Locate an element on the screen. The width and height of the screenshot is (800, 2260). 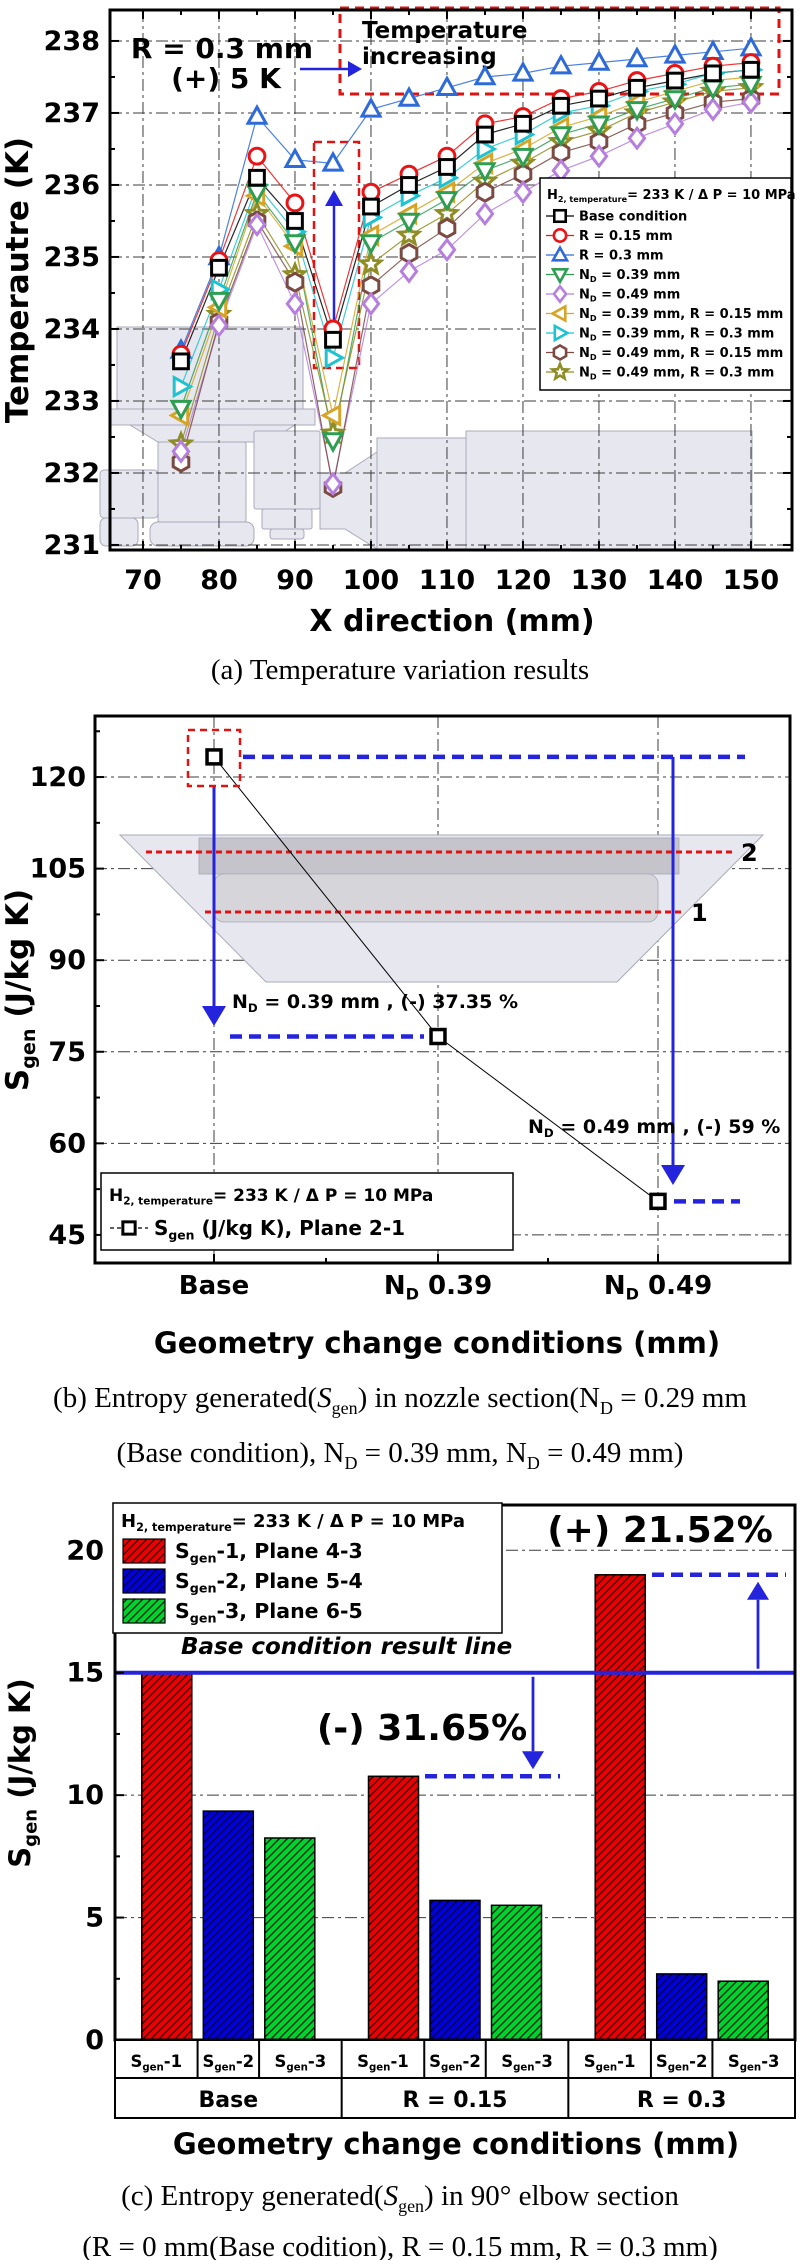
bar-s-gen-3-base is located at coordinates (290, 1939).